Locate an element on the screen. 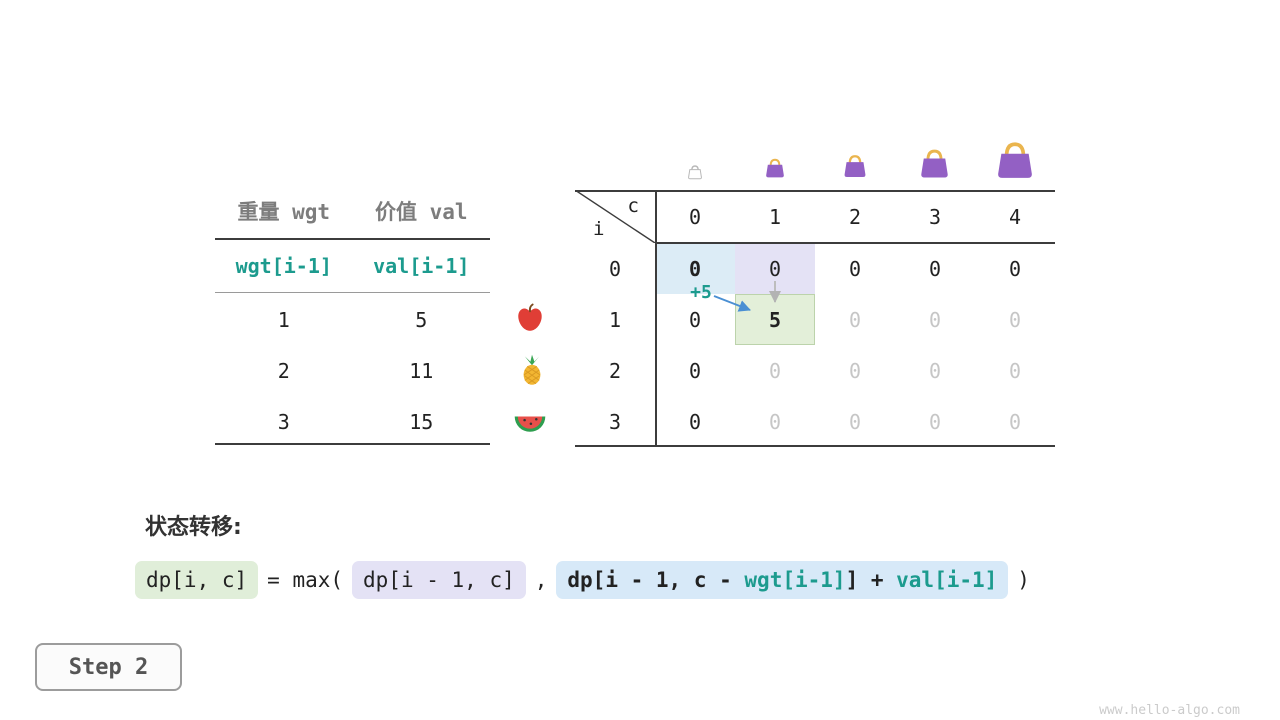 This screenshot has width=1280, height=720. dp-cell-1-2: 0 is located at coordinates (855, 319).